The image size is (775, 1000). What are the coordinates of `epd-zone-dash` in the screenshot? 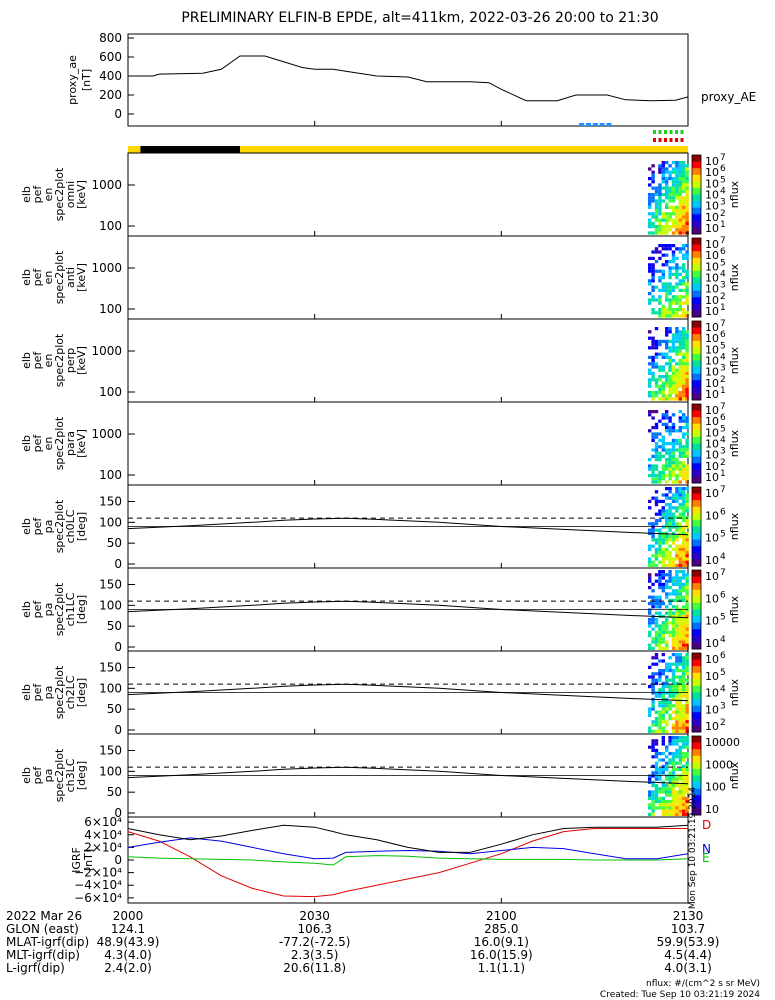 It's located at (609, 124).